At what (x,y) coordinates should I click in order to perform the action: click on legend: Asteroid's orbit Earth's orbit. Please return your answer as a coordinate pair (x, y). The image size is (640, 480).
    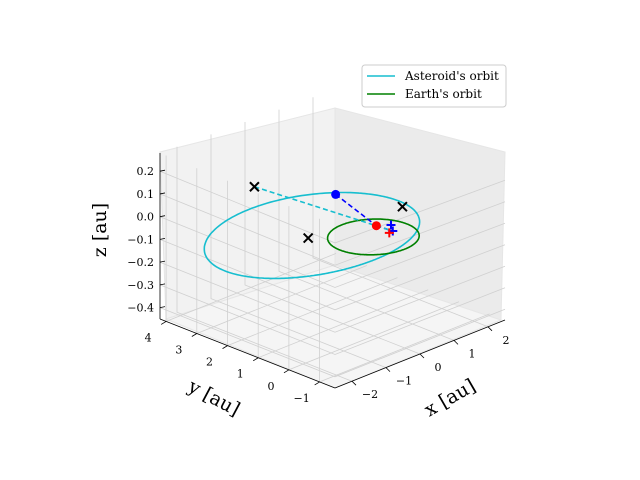
    Looking at the image, I should click on (434, 86).